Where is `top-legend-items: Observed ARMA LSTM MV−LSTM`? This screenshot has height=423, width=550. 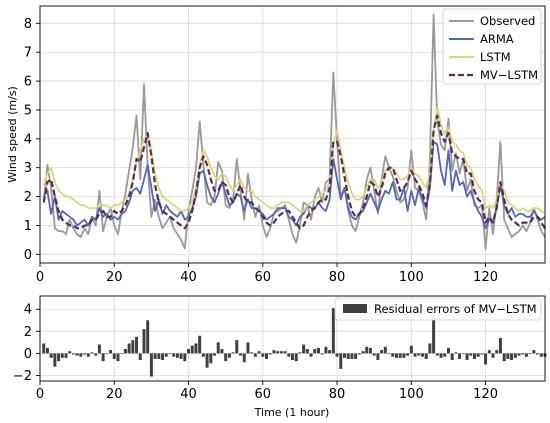 top-legend-items: Observed ARMA LSTM MV−LSTM is located at coordinates (493, 48).